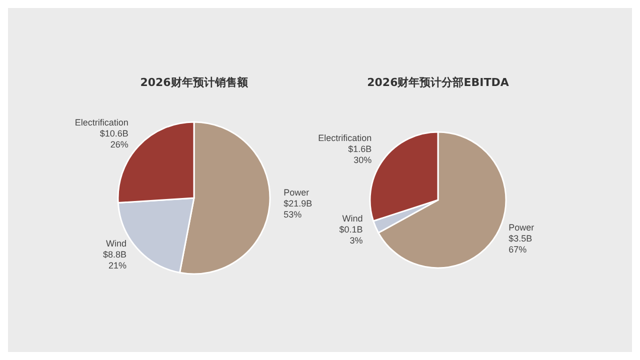  What do you see at coordinates (114, 260) in the screenshot?
I see `data-label: $8.8B 21%` at bounding box center [114, 260].